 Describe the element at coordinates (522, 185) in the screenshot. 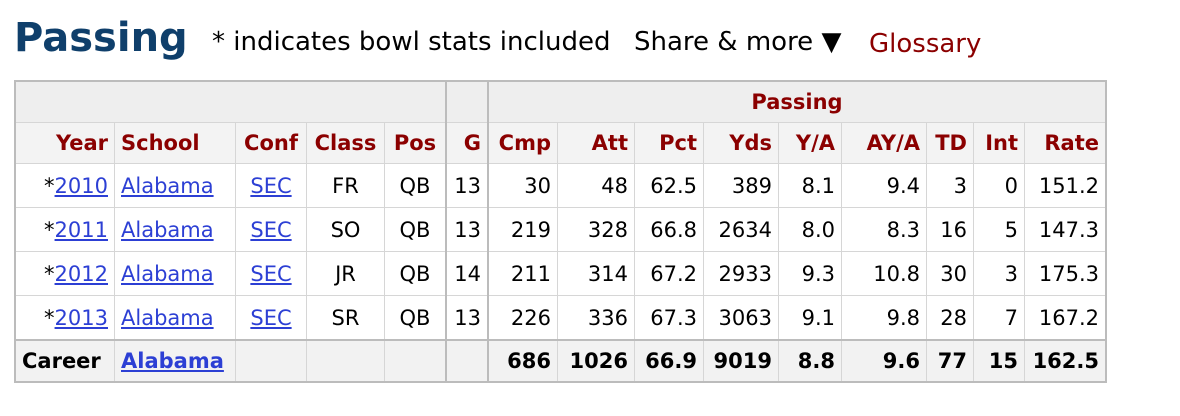

I see `cmp-cell: 30` at that location.